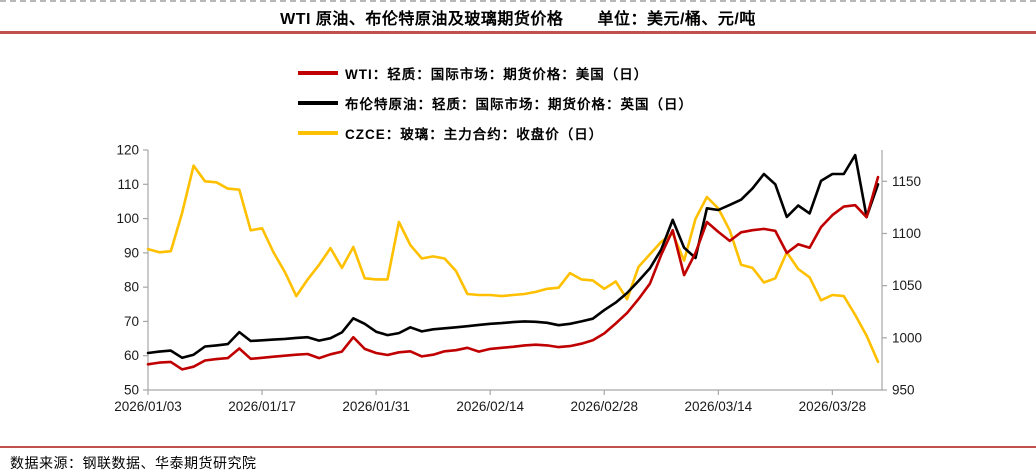 This screenshot has height=476, width=1036. Describe the element at coordinates (148, 406) in the screenshot. I see `x-tick-label: 2026/01/03` at that location.